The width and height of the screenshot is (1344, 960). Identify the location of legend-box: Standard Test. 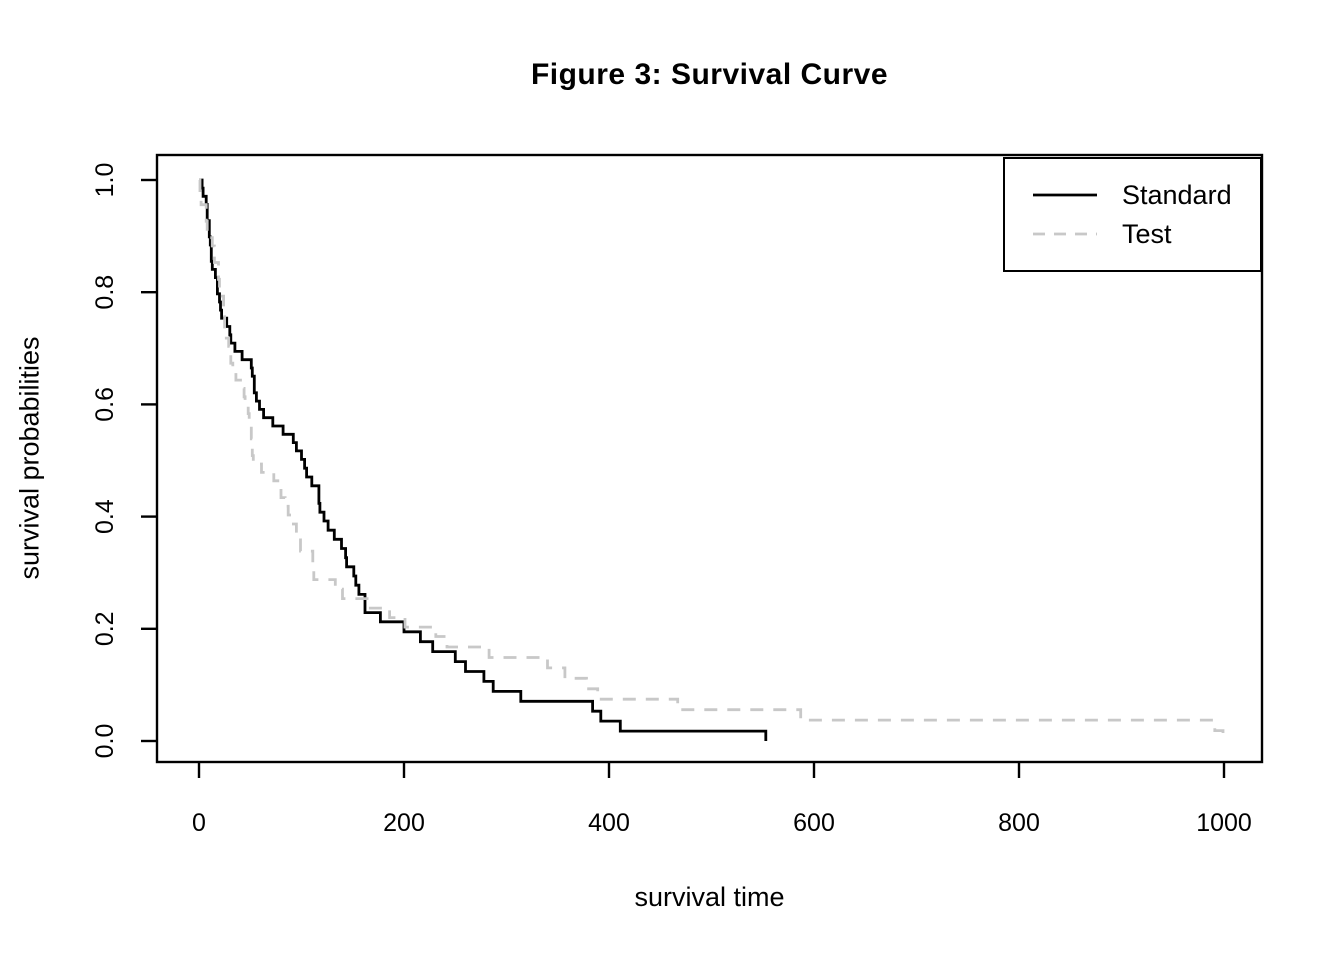
(1132, 214).